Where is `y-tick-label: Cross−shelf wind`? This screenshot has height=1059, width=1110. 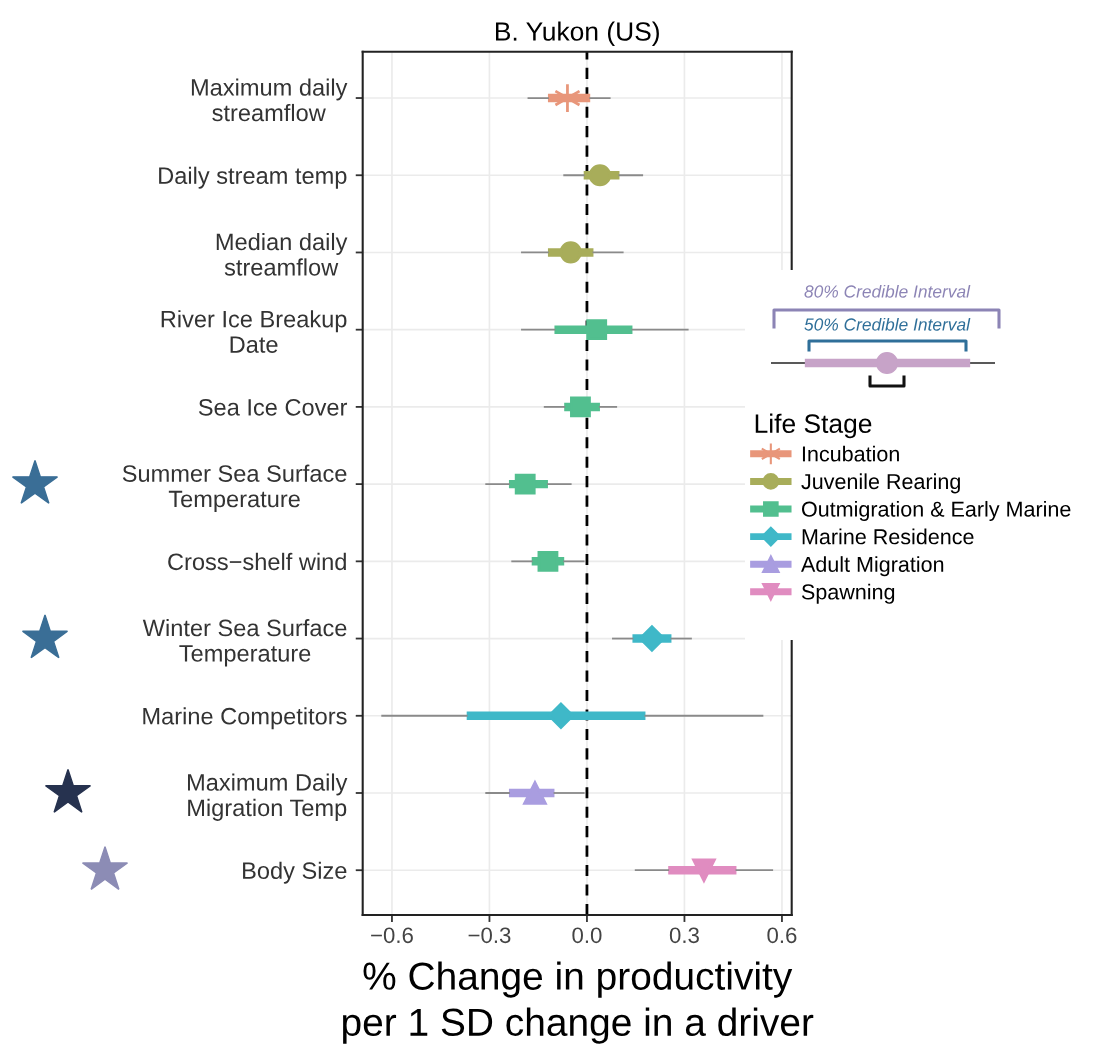 y-tick-label: Cross−shelf wind is located at coordinates (257, 561).